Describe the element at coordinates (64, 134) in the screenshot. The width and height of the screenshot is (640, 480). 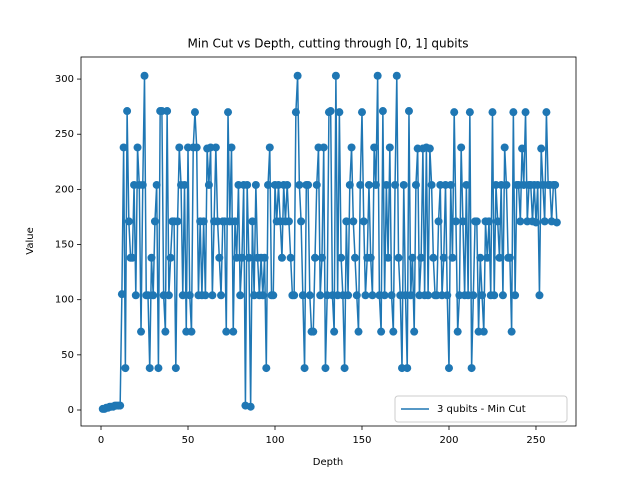
I see `y-tick-label: 250` at that location.